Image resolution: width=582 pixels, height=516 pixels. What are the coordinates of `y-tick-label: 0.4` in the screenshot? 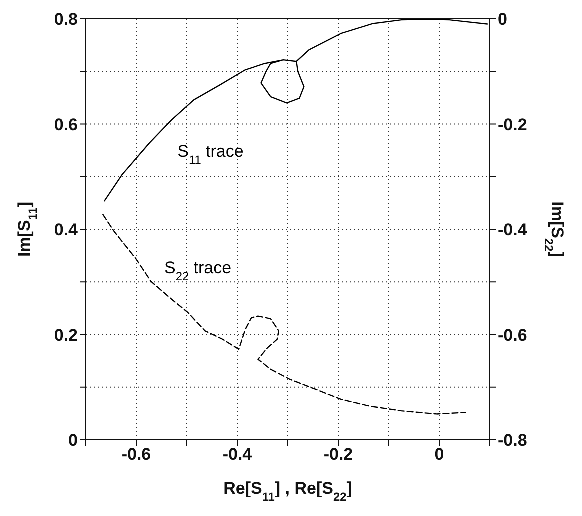 It's located at (66, 230).